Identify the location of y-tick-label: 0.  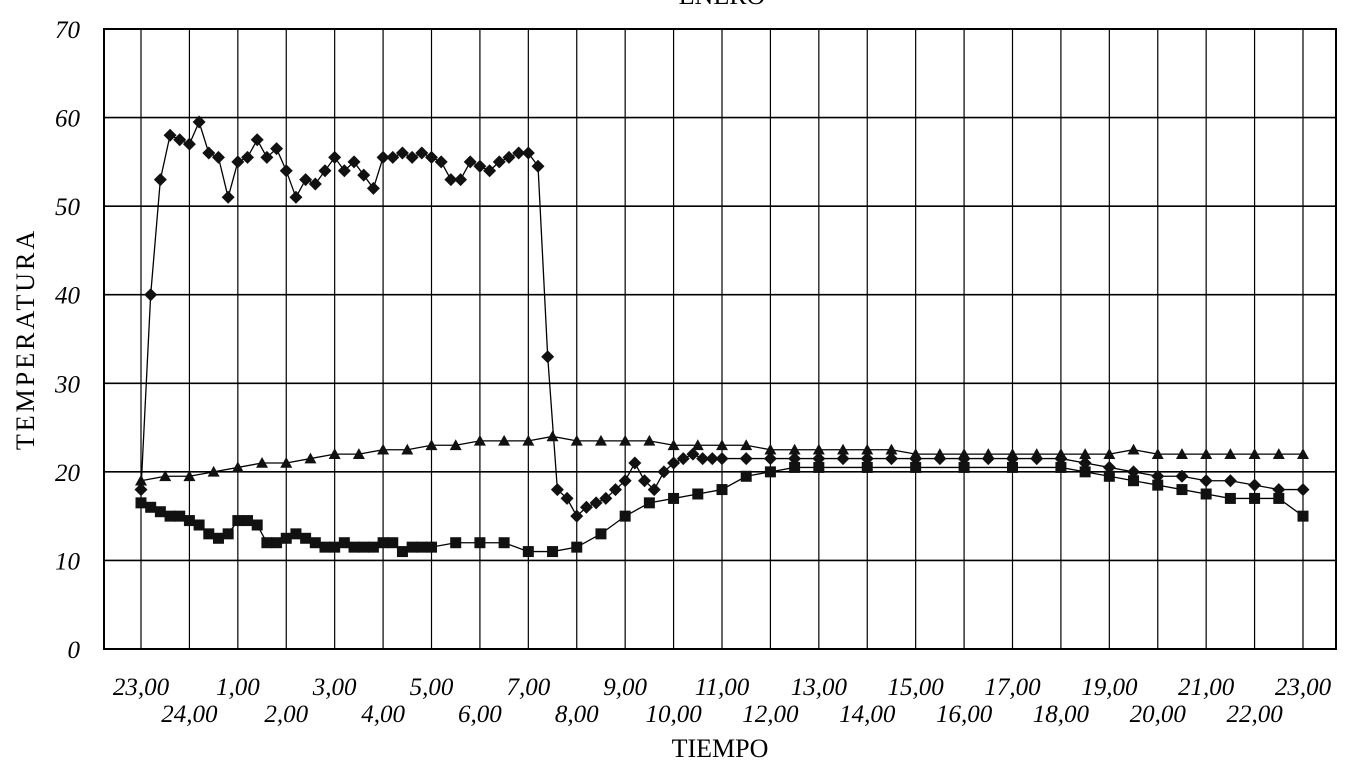
(74, 650).